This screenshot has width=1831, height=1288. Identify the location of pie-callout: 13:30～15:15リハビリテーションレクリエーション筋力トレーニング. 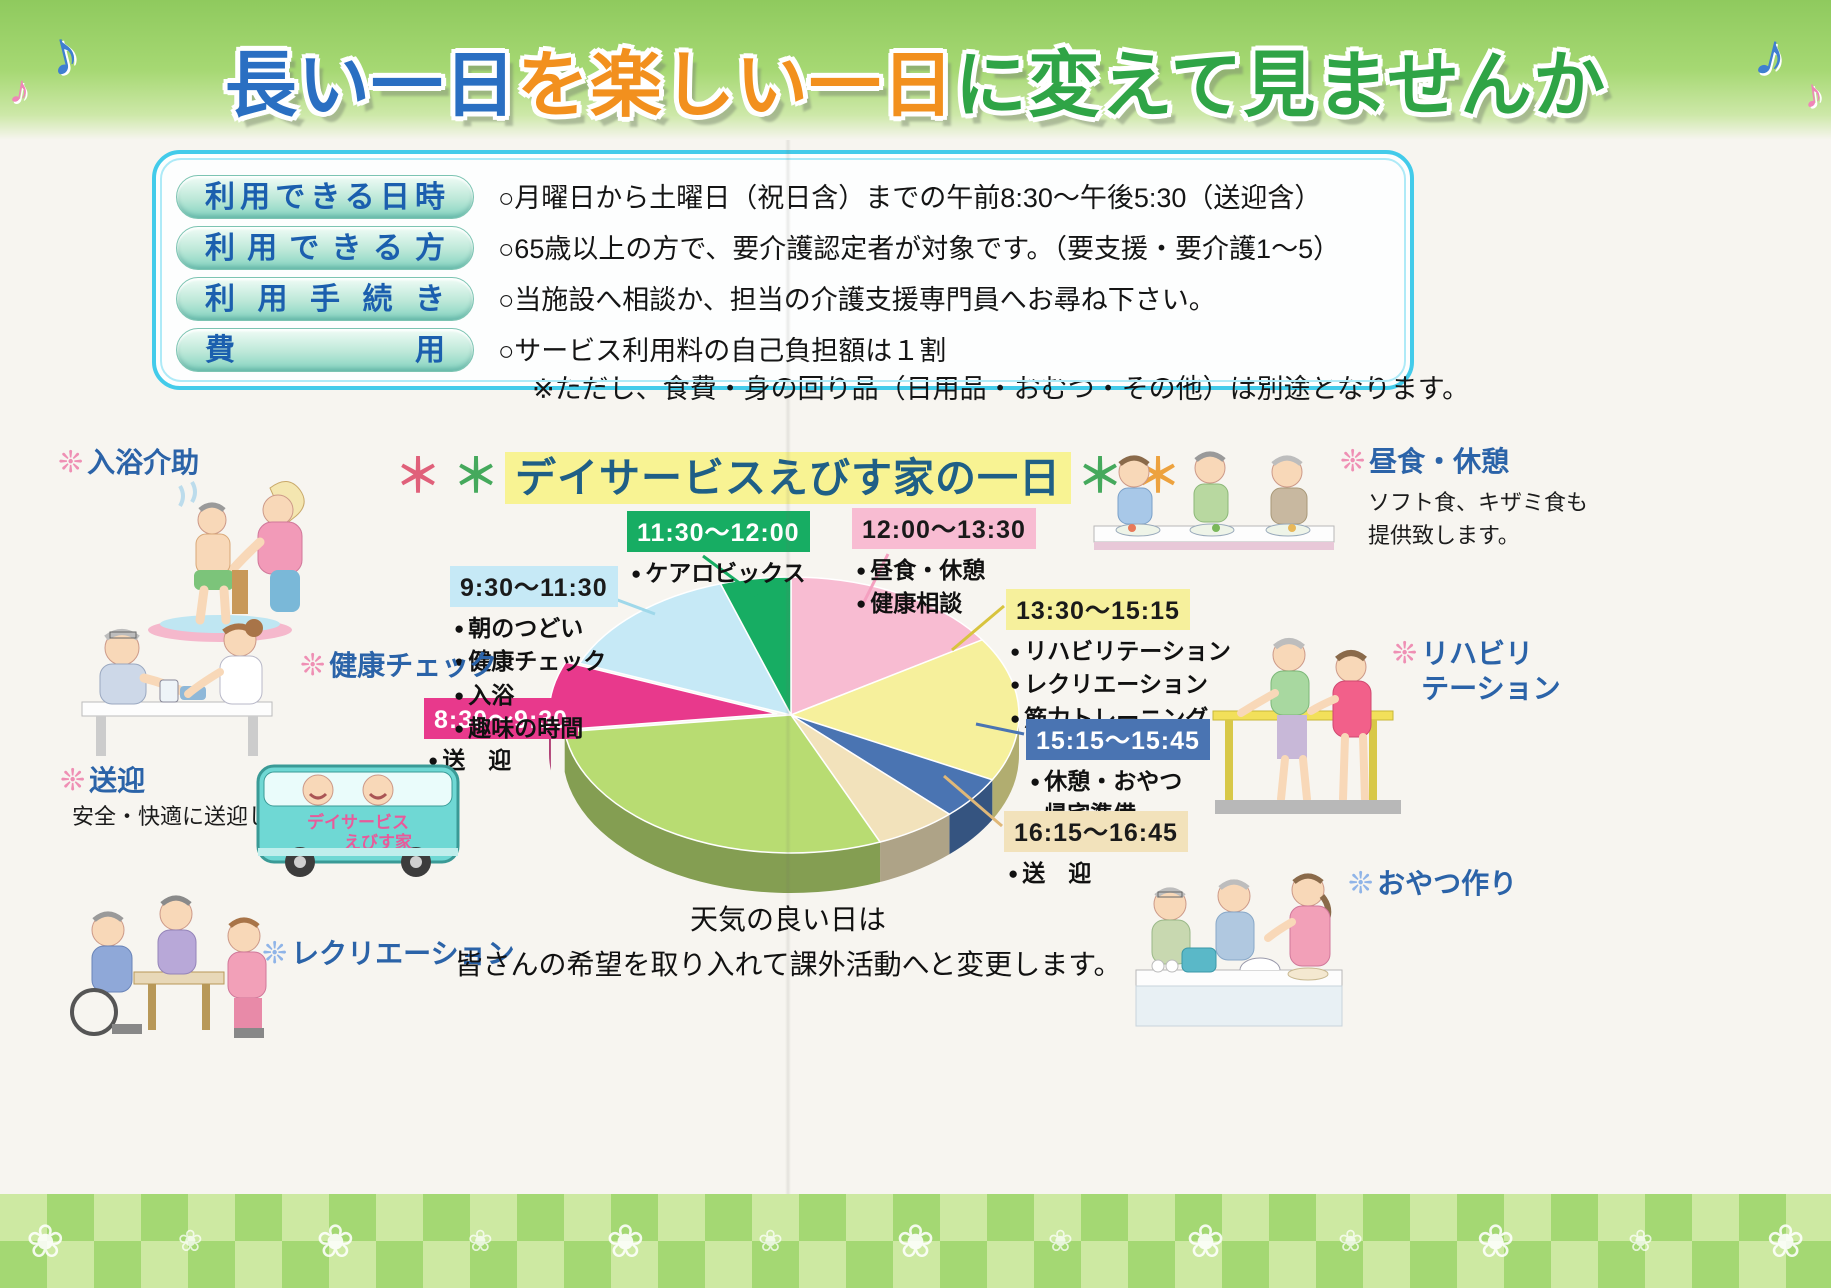
(1118, 662).